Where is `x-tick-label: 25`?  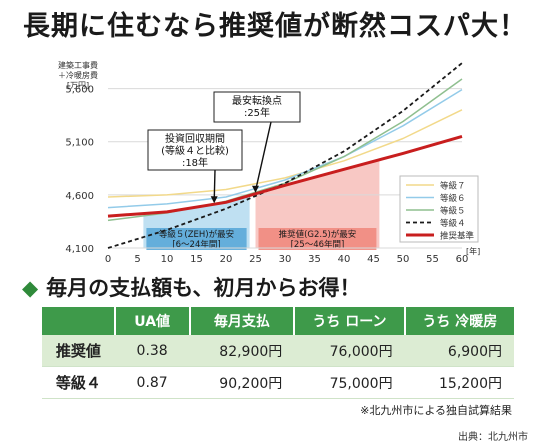 x-tick-label: 25 is located at coordinates (255, 259).